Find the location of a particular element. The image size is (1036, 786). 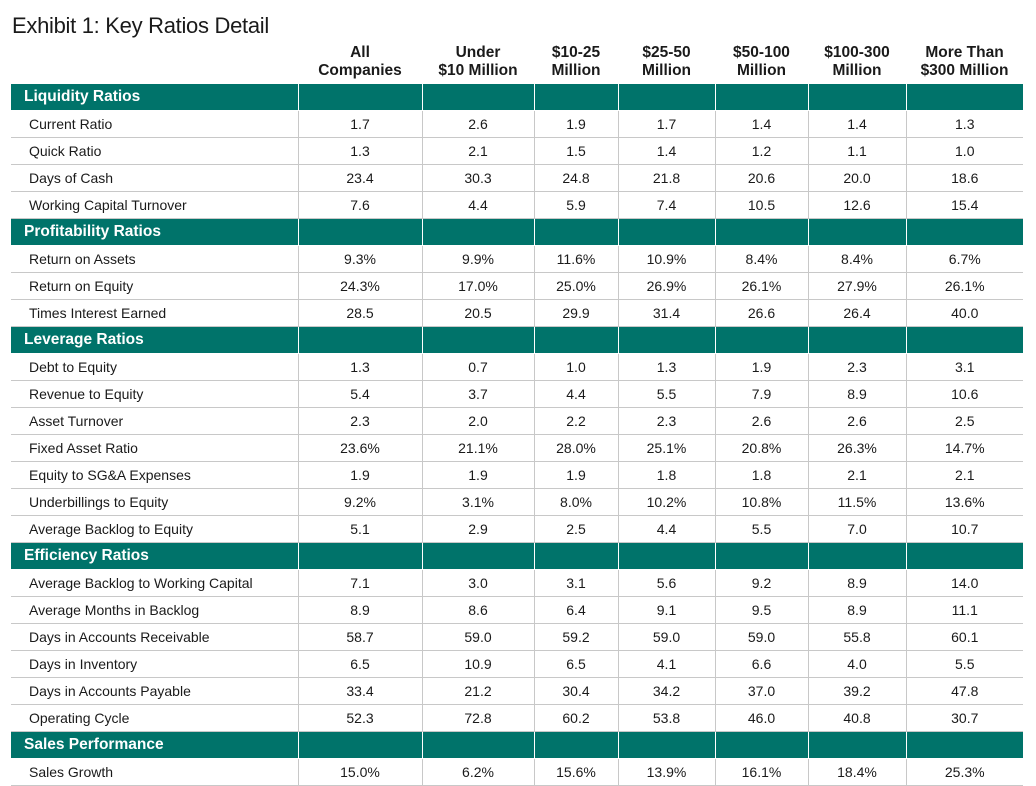

column-header-line1: Under is located at coordinates (478, 52).